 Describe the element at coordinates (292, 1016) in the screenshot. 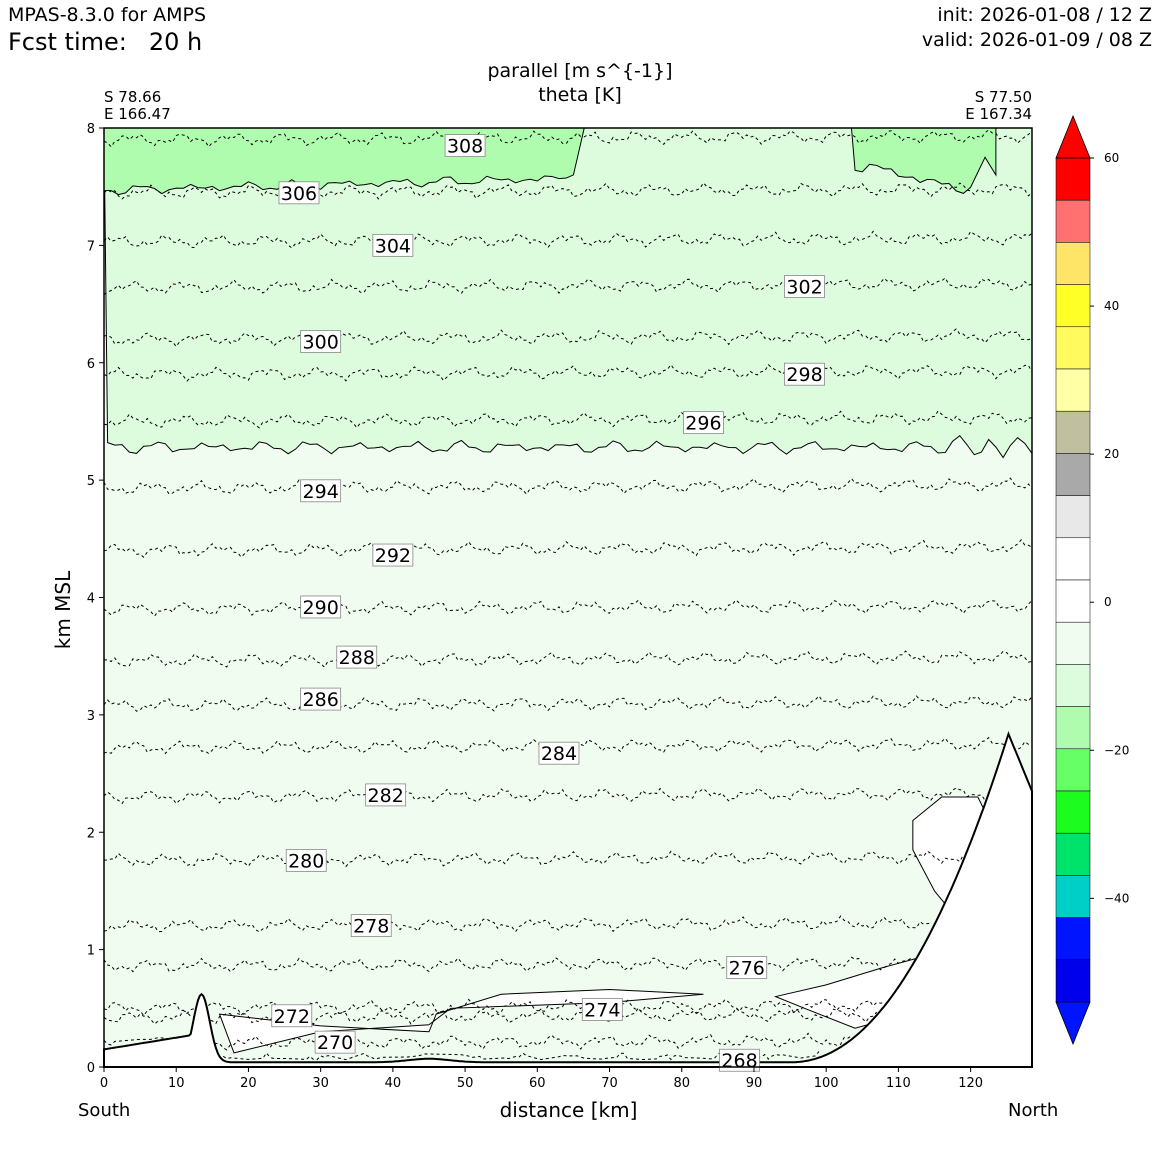

I see `theta-label-272: 272` at that location.